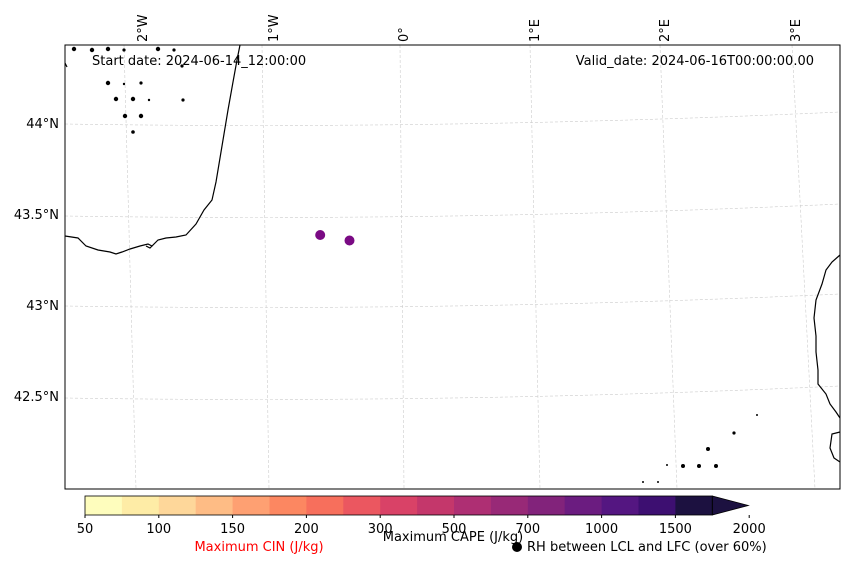  Describe the element at coordinates (232, 529) in the screenshot. I see `colorbar-tick-label: 150` at that location.